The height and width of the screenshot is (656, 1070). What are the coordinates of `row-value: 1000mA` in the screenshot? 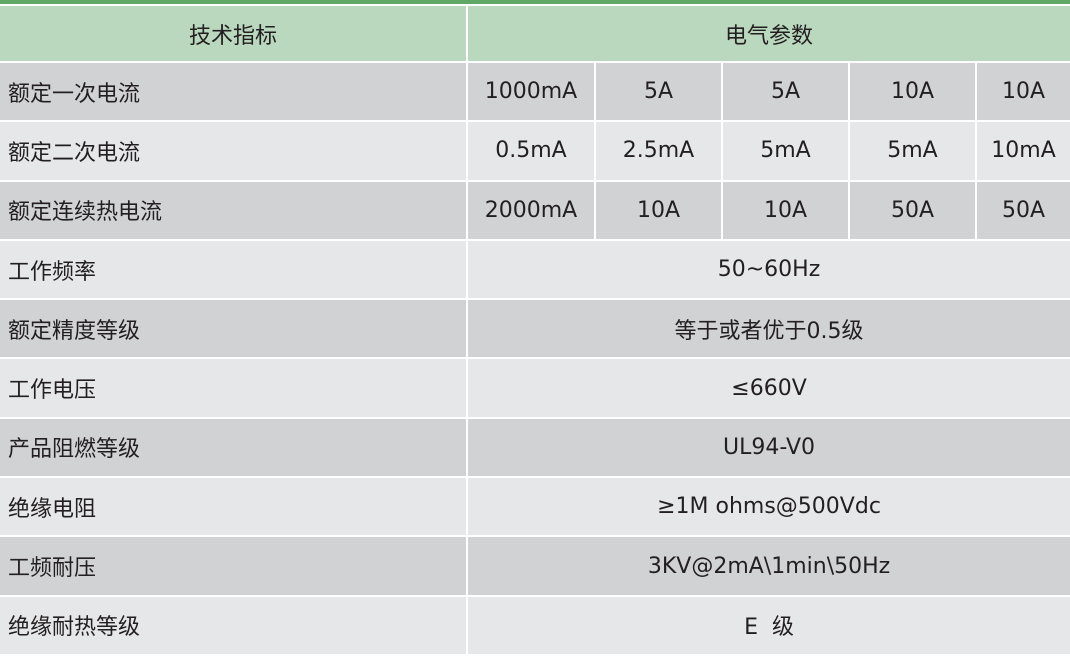 It's located at (531, 91).